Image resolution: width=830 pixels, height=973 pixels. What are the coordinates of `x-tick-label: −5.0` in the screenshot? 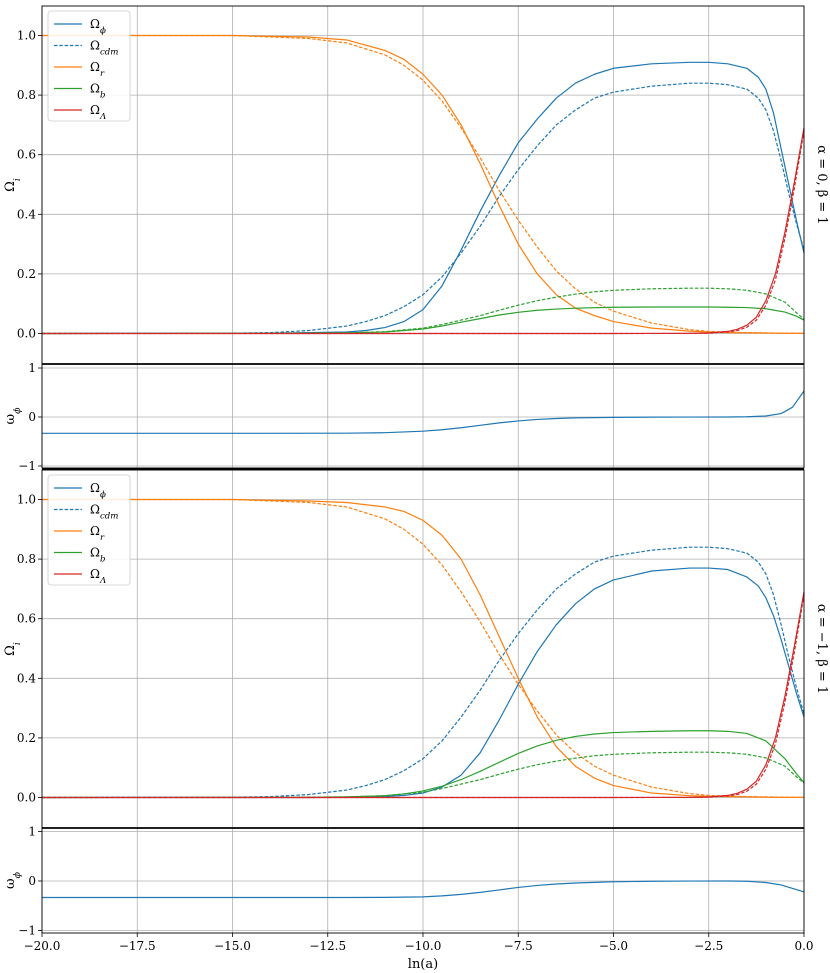 It's located at (613, 946).